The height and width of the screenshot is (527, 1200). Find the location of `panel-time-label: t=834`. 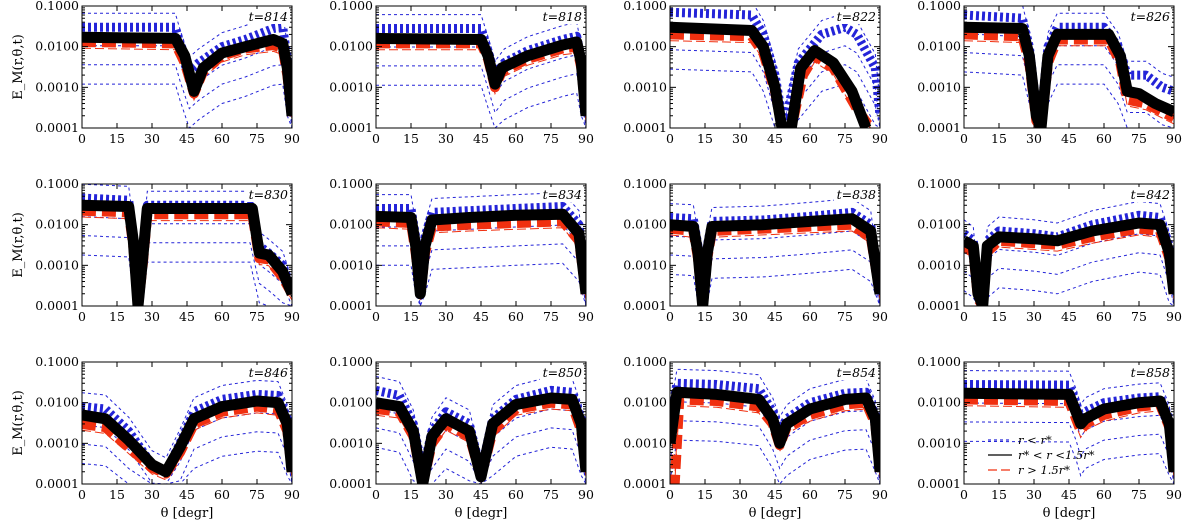

panel-time-label: t=834 is located at coordinates (562, 194).